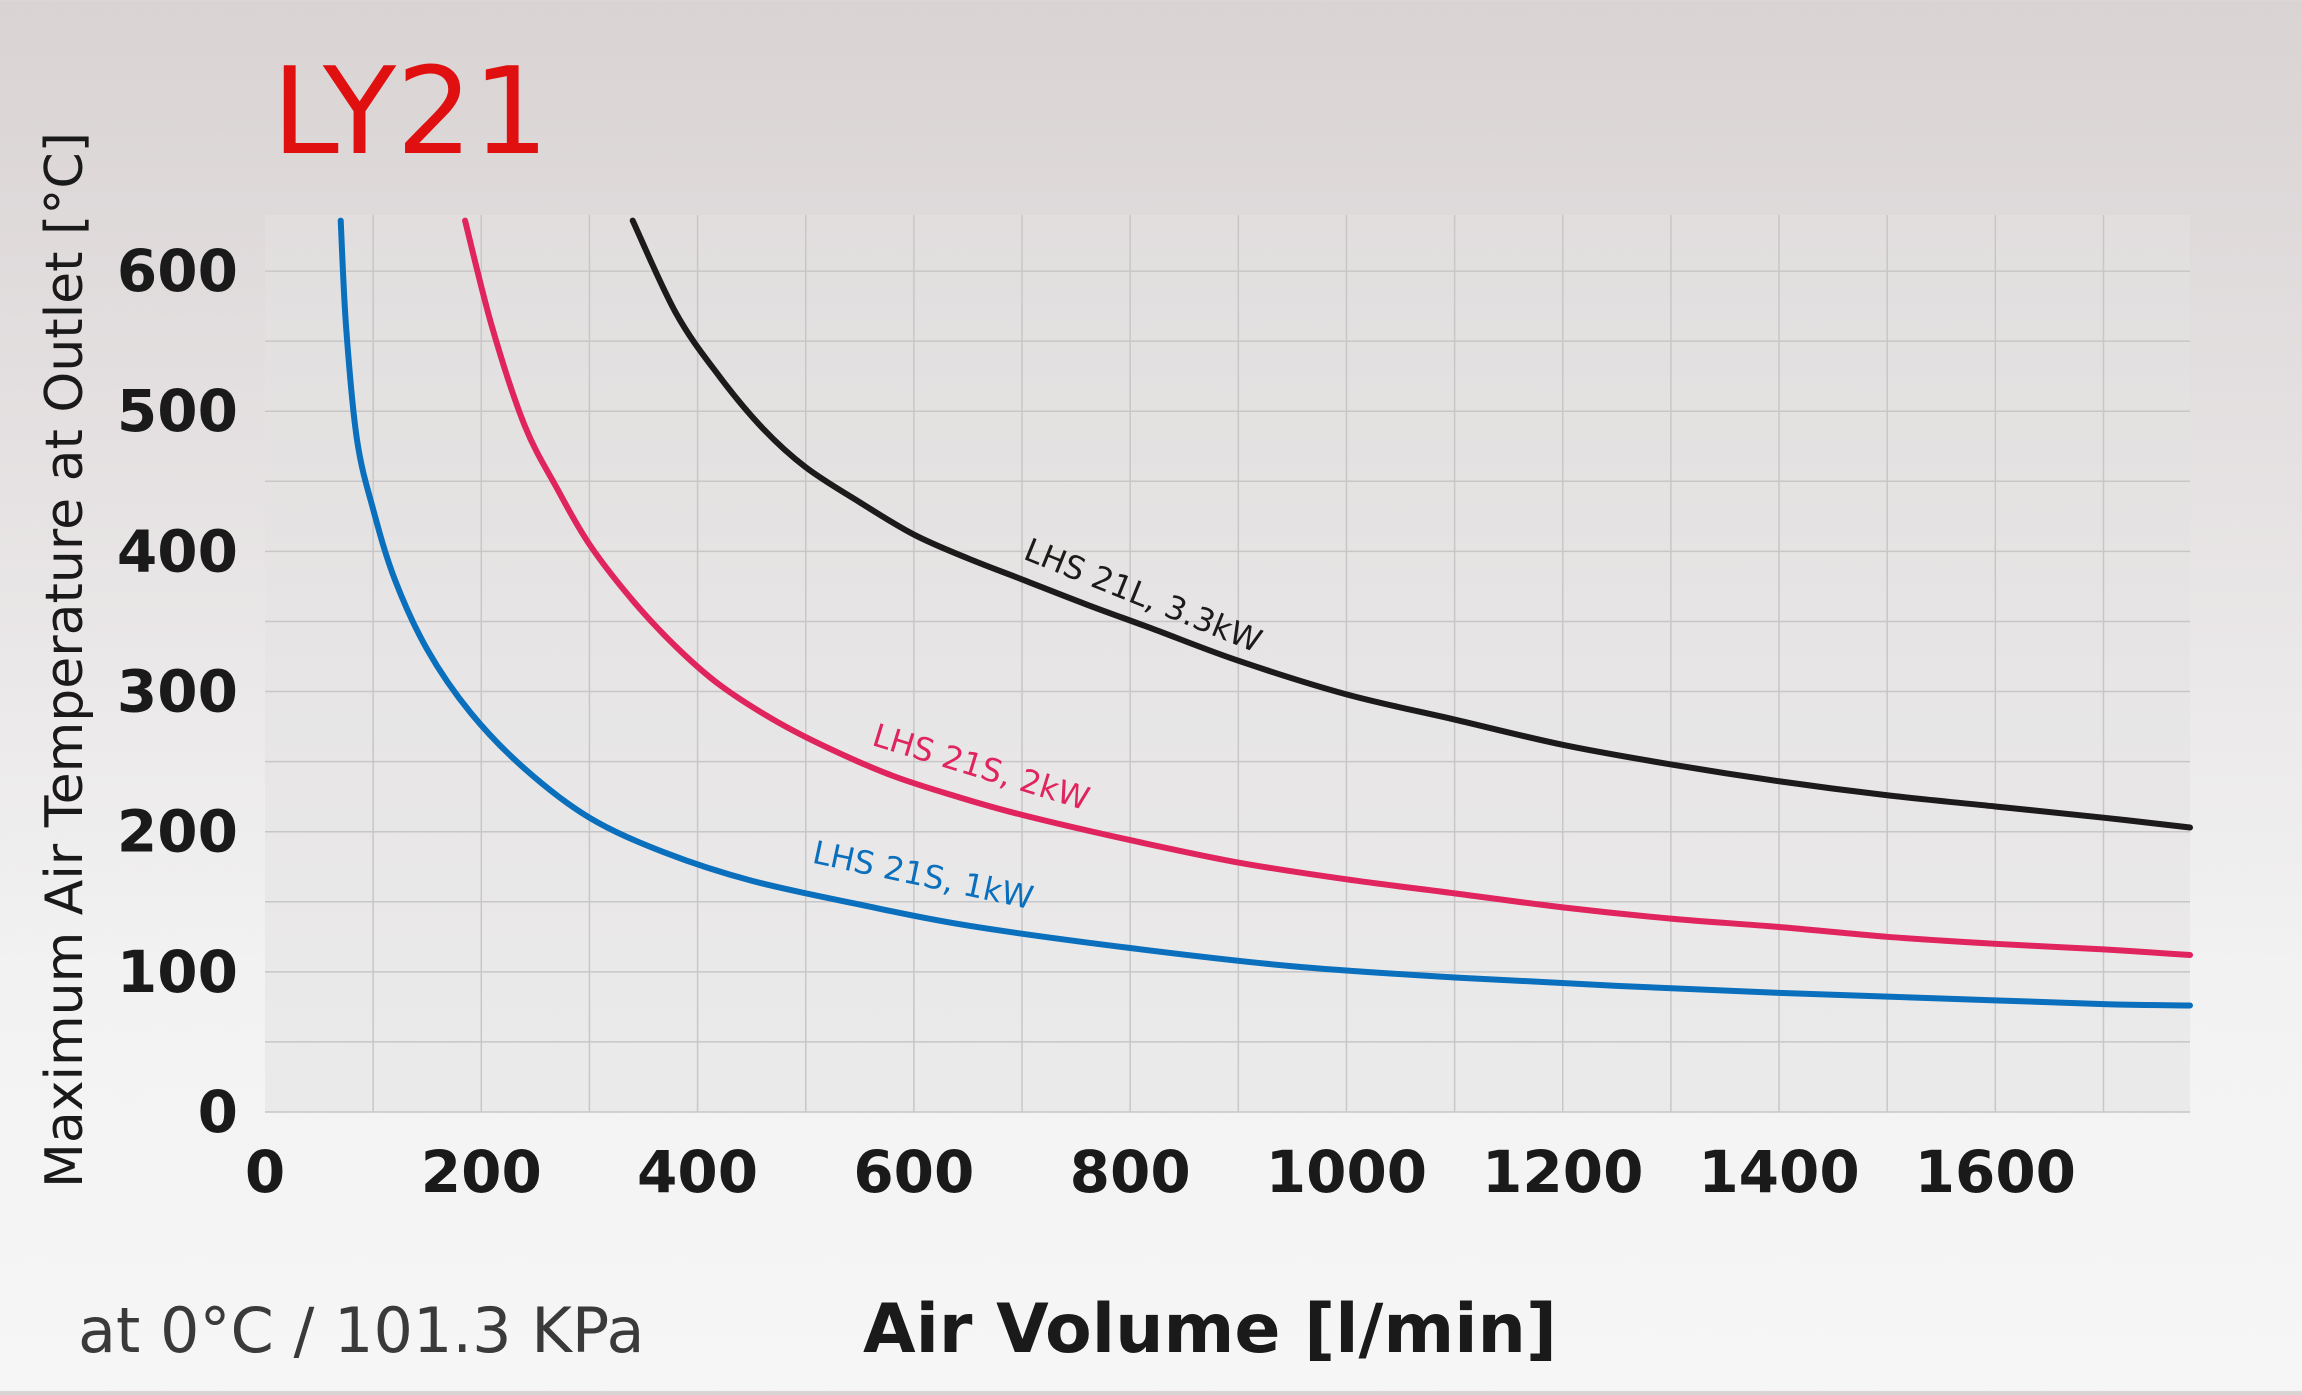  I want to click on y-tick-label: 400, so click(177, 551).